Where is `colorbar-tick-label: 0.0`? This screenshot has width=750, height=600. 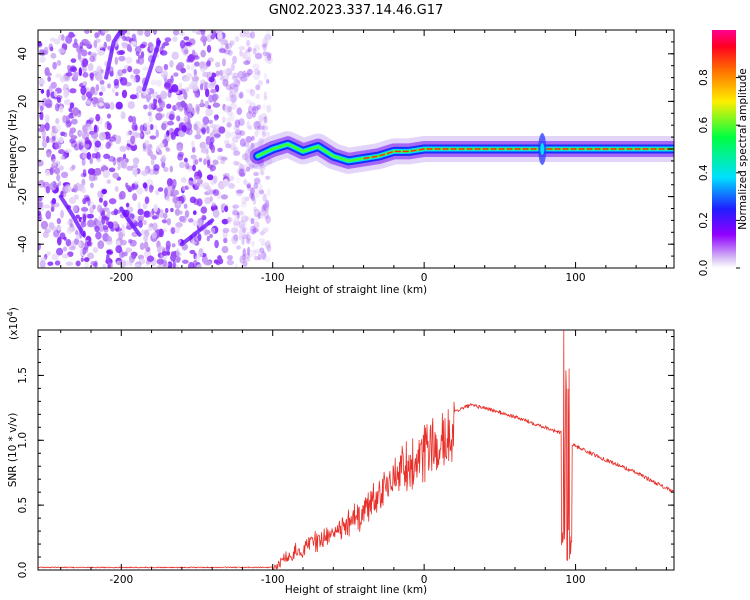
colorbar-tick-label: 0.0 is located at coordinates (704, 268).